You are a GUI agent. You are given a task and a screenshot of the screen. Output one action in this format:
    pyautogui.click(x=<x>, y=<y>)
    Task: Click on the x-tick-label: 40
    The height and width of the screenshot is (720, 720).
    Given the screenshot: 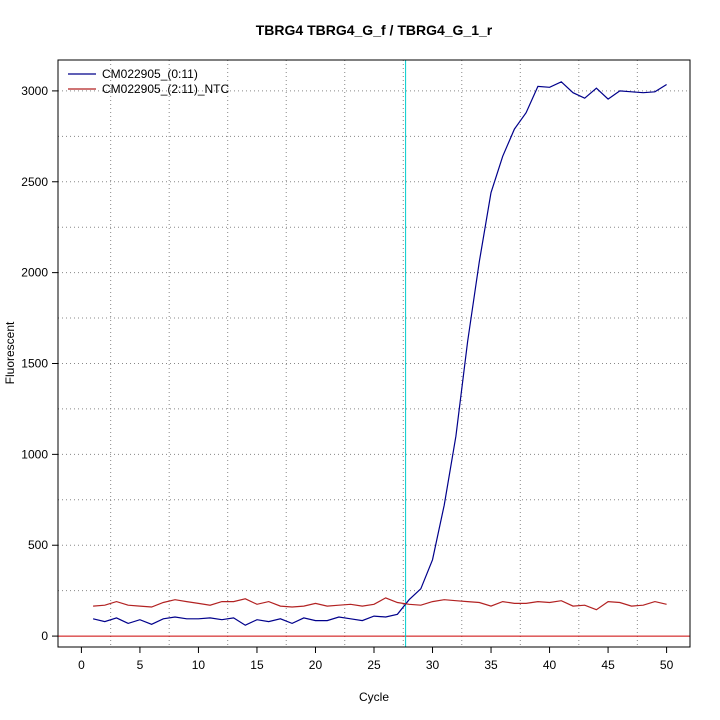 What is the action you would take?
    pyautogui.click(x=550, y=665)
    